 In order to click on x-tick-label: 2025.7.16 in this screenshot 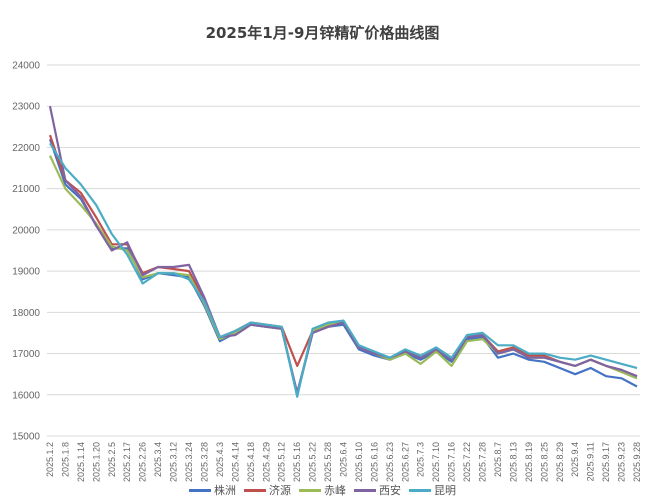, I will do `click(452, 462)`.